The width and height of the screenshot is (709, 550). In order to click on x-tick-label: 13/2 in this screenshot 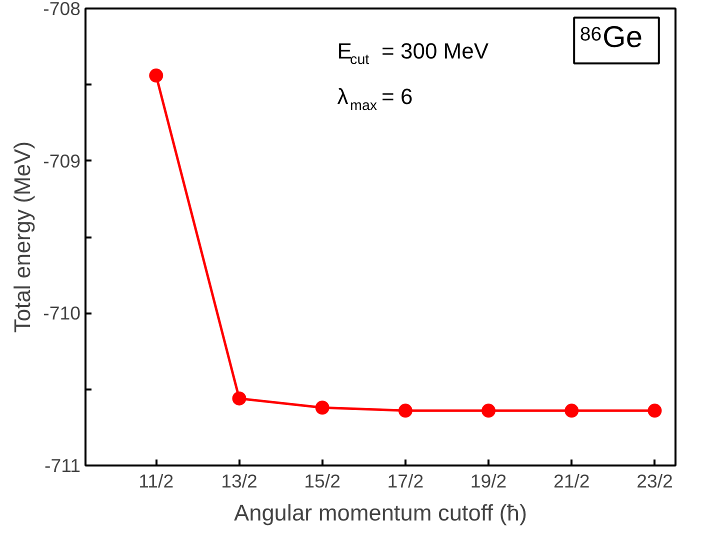, I will do `click(239, 481)`.